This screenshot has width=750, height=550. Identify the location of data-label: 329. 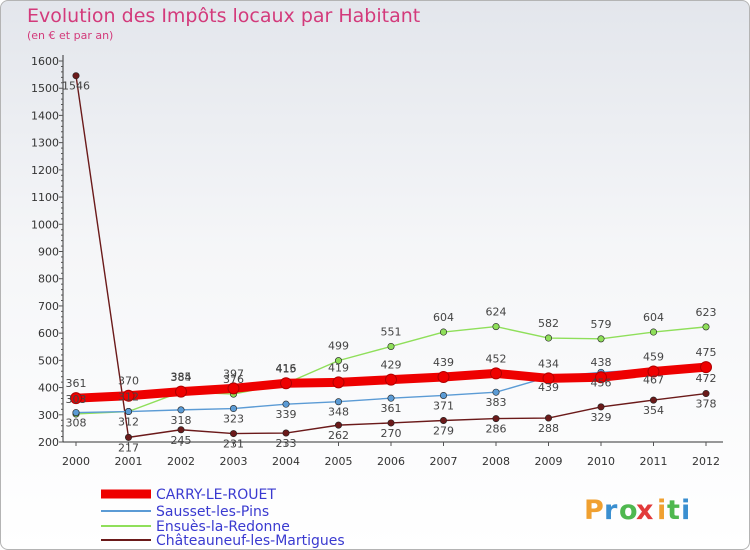
(601, 417).